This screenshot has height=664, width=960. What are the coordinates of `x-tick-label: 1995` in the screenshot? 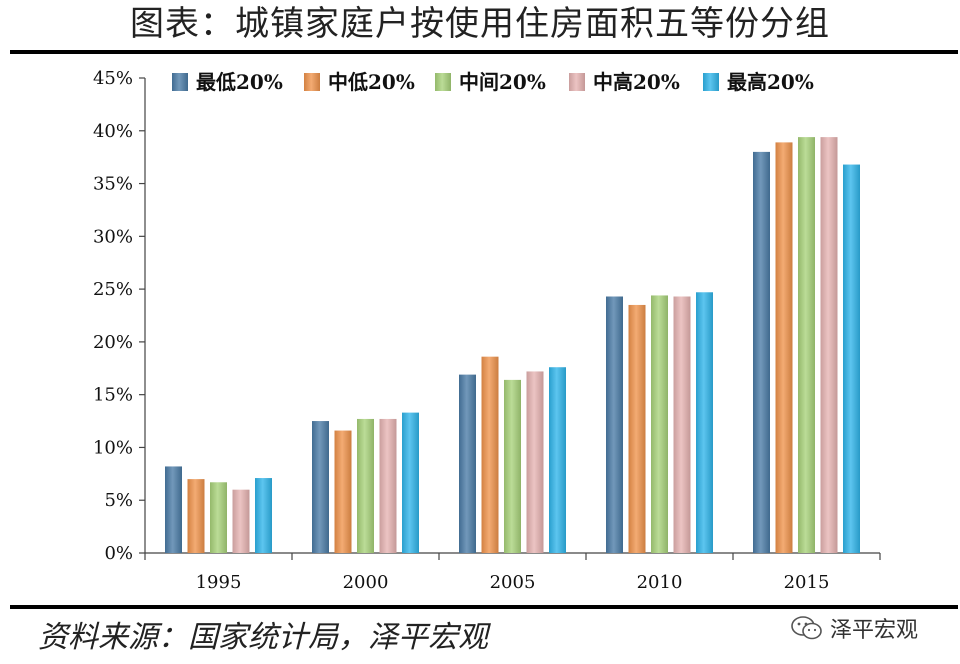 It's located at (219, 582).